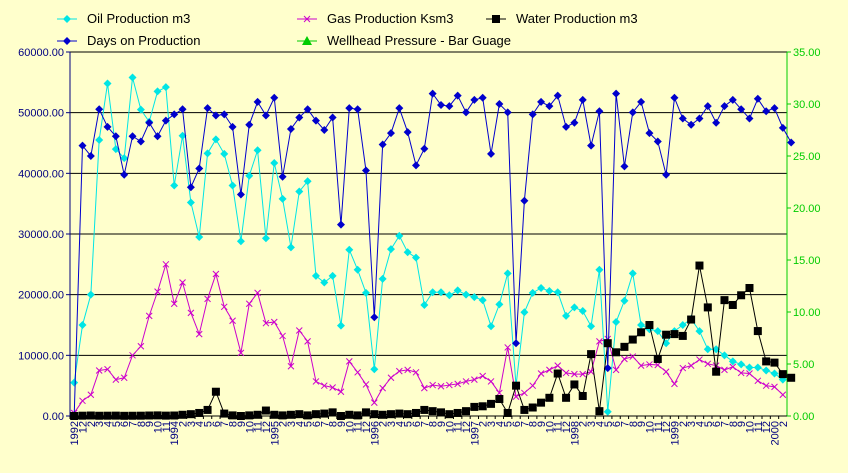 Image resolution: width=848 pixels, height=473 pixels. What do you see at coordinates (184, 424) in the screenshot?
I see `x-tick-label: 2` at bounding box center [184, 424].